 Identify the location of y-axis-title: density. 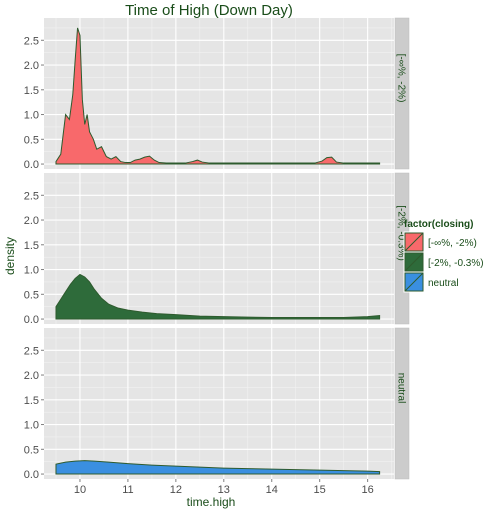
(10, 256).